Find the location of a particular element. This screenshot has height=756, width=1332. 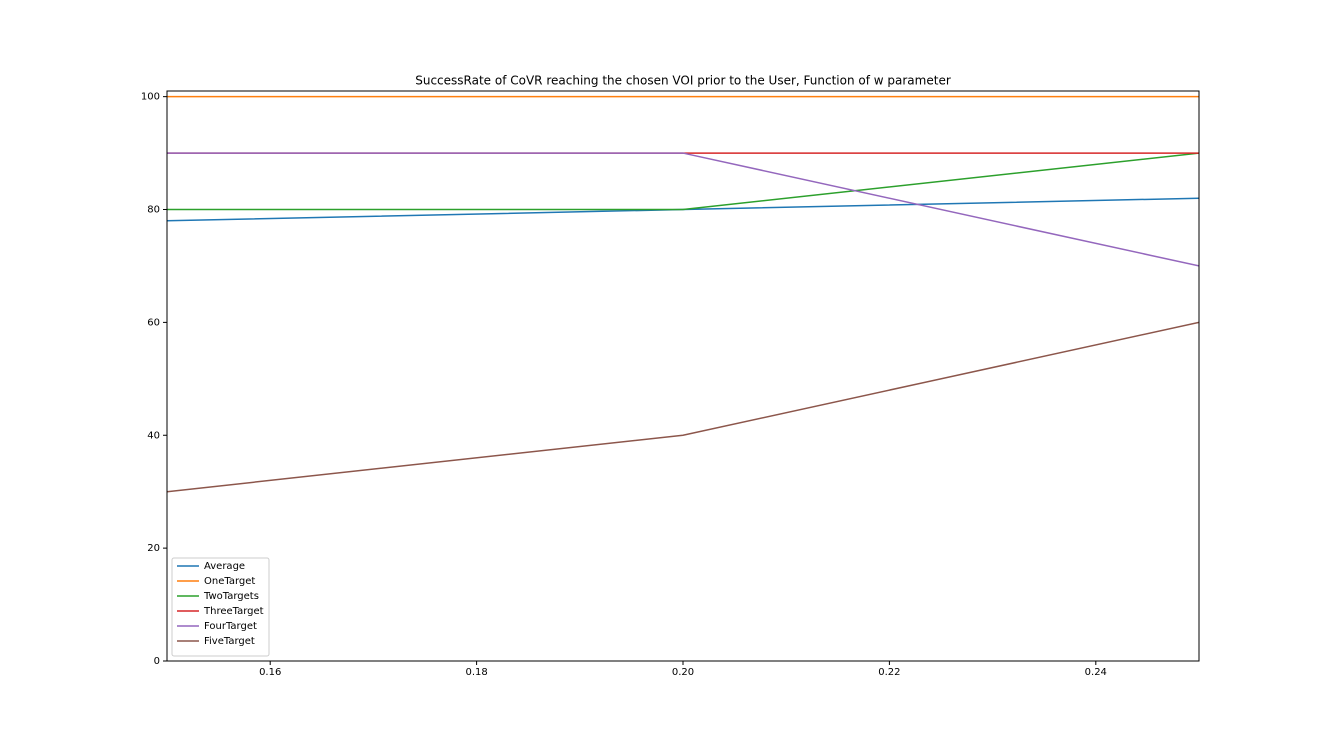

legend-box is located at coordinates (220, 607).